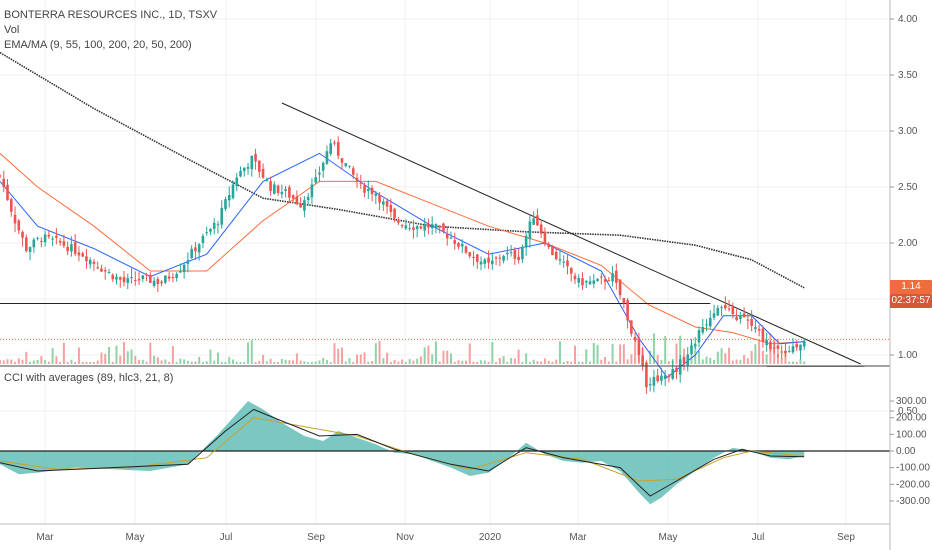 The image size is (932, 550). Describe the element at coordinates (12, 30) in the screenshot. I see `volume-legend: Vol` at that location.